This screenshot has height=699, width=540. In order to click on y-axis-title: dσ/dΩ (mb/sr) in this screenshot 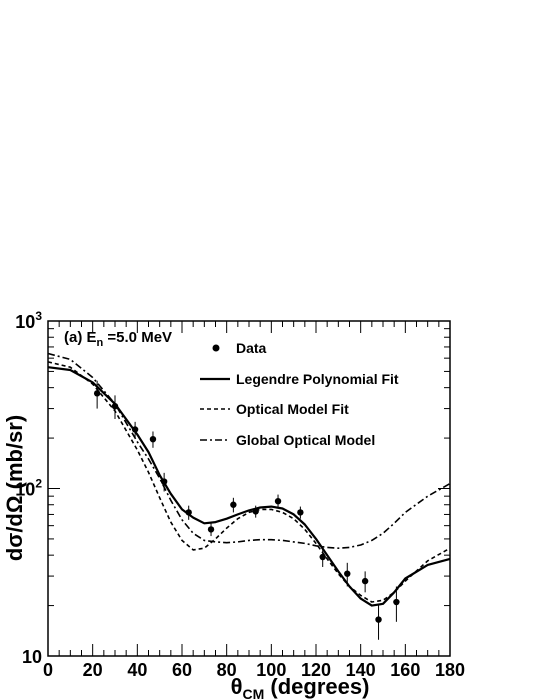, I will do `click(14, 488)`.